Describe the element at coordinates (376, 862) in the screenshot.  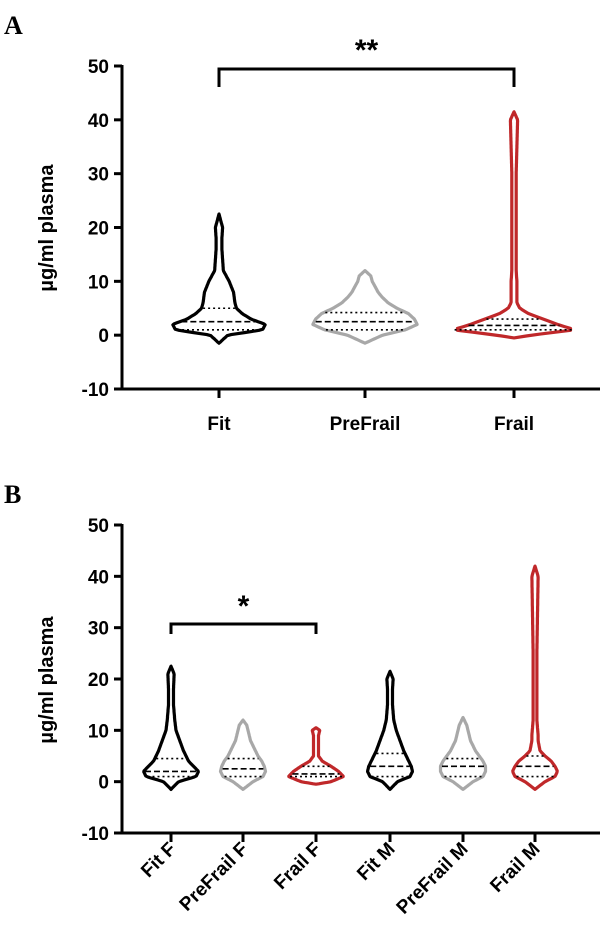
I see `x-category-label: Fit M` at that location.